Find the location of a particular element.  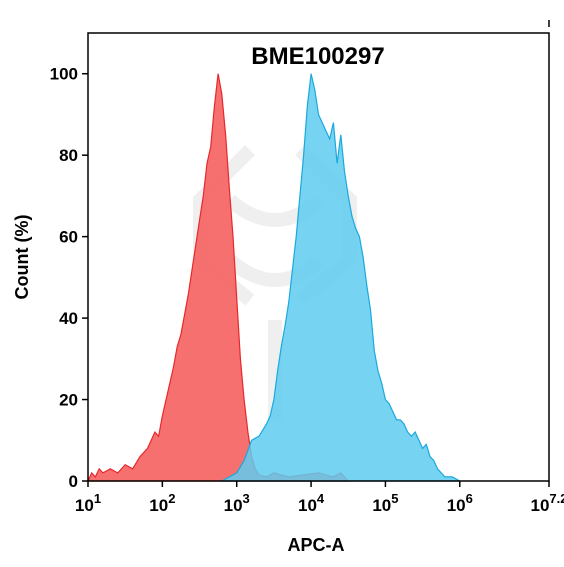

y-tick-label: 60 is located at coordinates (68, 237).